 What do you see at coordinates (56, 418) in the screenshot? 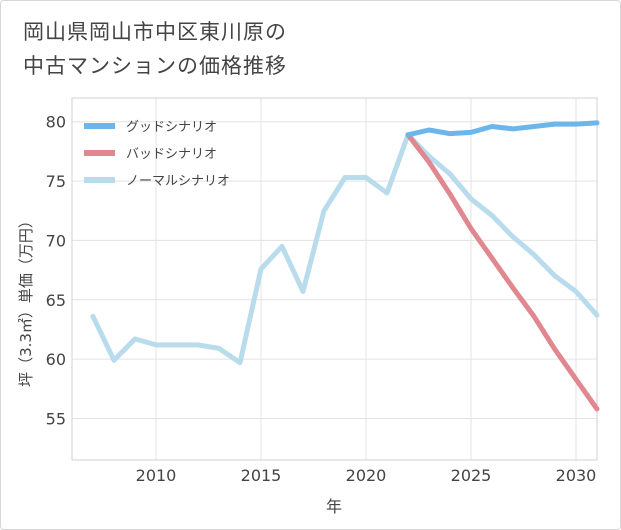
I see `y-tick-label-55: 55` at bounding box center [56, 418].